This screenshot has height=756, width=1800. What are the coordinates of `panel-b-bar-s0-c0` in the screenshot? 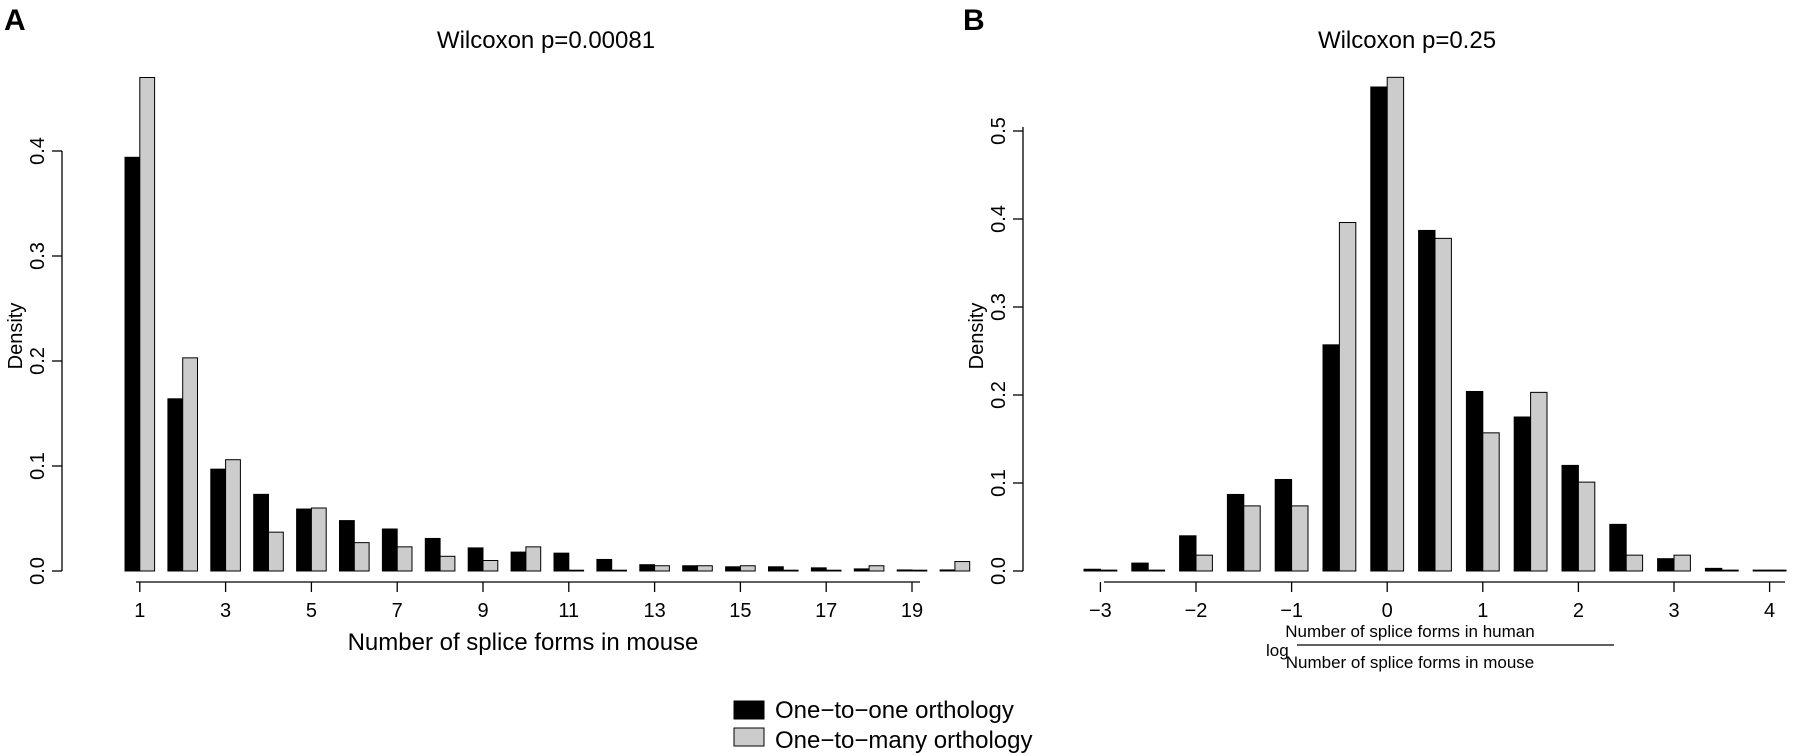 It's located at (1092, 570).